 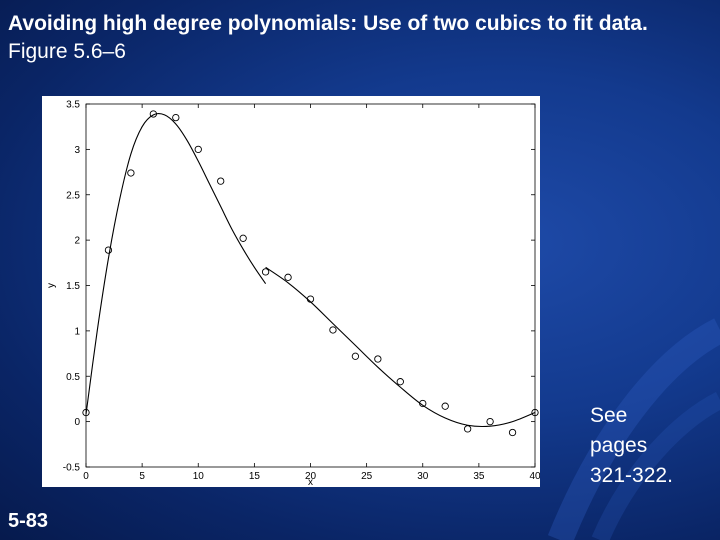 I want to click on x-axis-label: x, so click(x=310, y=482).